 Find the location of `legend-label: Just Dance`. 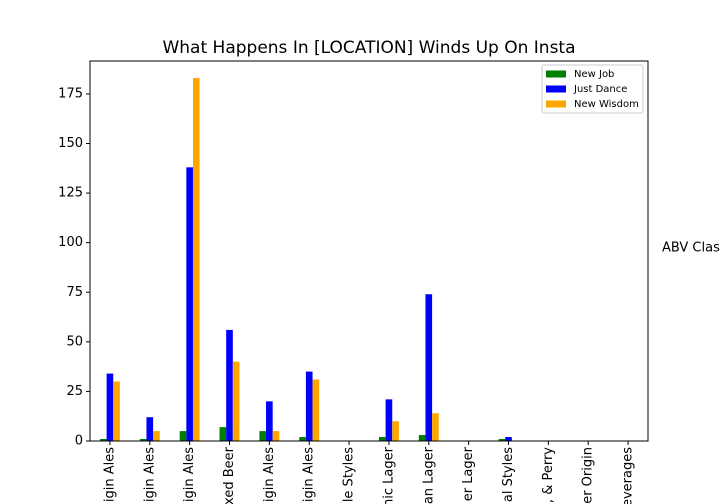

legend-label: Just Dance is located at coordinates (600, 89).